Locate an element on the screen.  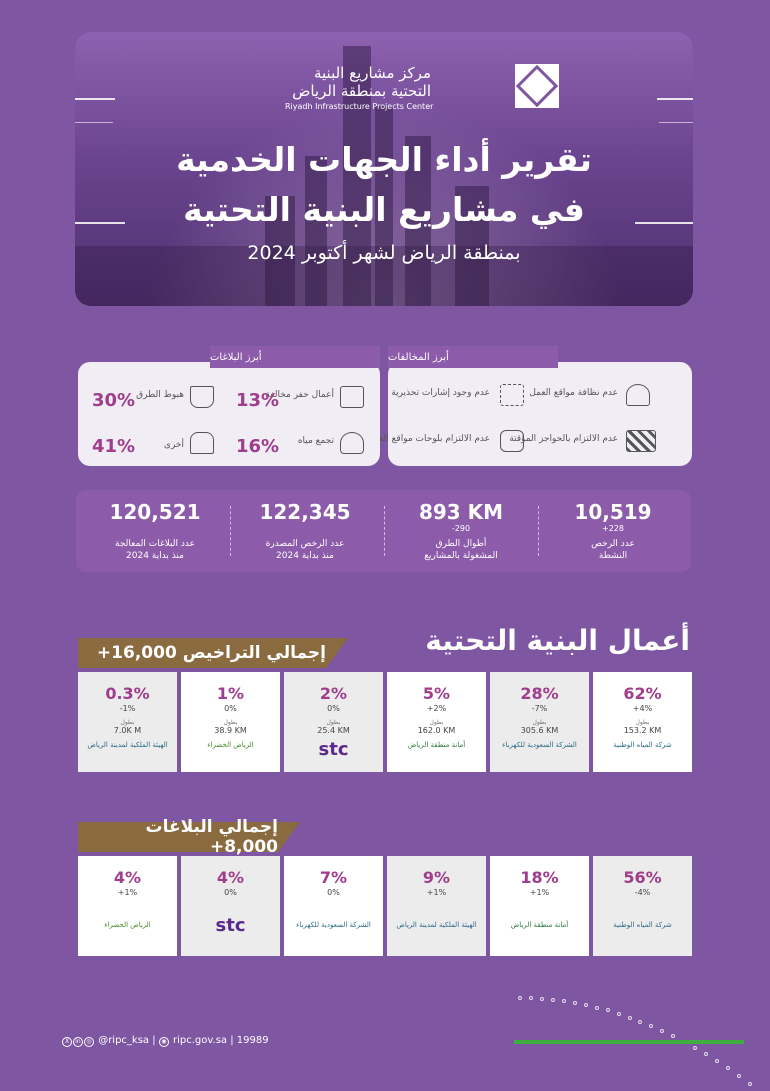
license-cell: 5% +2% بطول 162.0 KM أمانة منطقة الرياض is located at coordinates (436, 722).